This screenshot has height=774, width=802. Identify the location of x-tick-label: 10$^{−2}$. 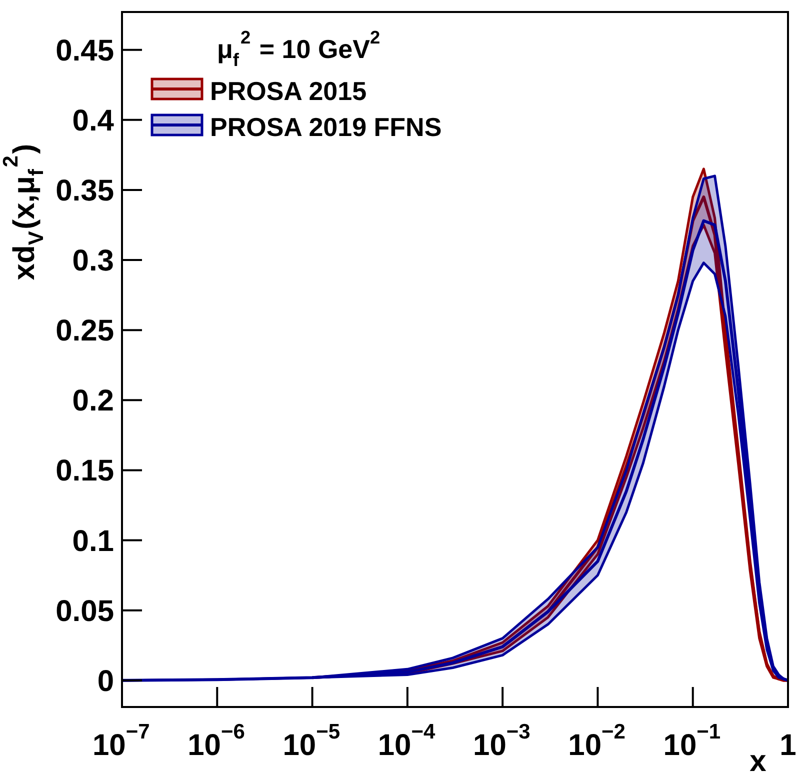
(597, 741).